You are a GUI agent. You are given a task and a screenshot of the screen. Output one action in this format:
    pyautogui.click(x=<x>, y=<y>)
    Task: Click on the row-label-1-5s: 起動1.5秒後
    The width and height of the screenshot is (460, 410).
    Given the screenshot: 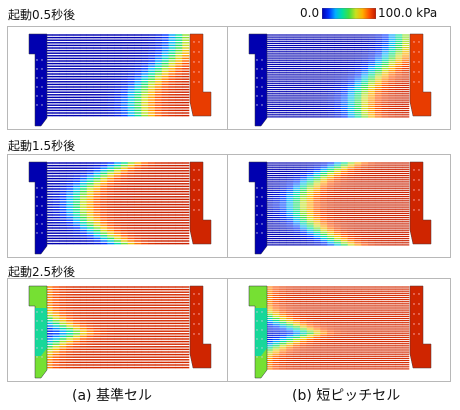 What is the action you would take?
    pyautogui.click(x=42, y=146)
    